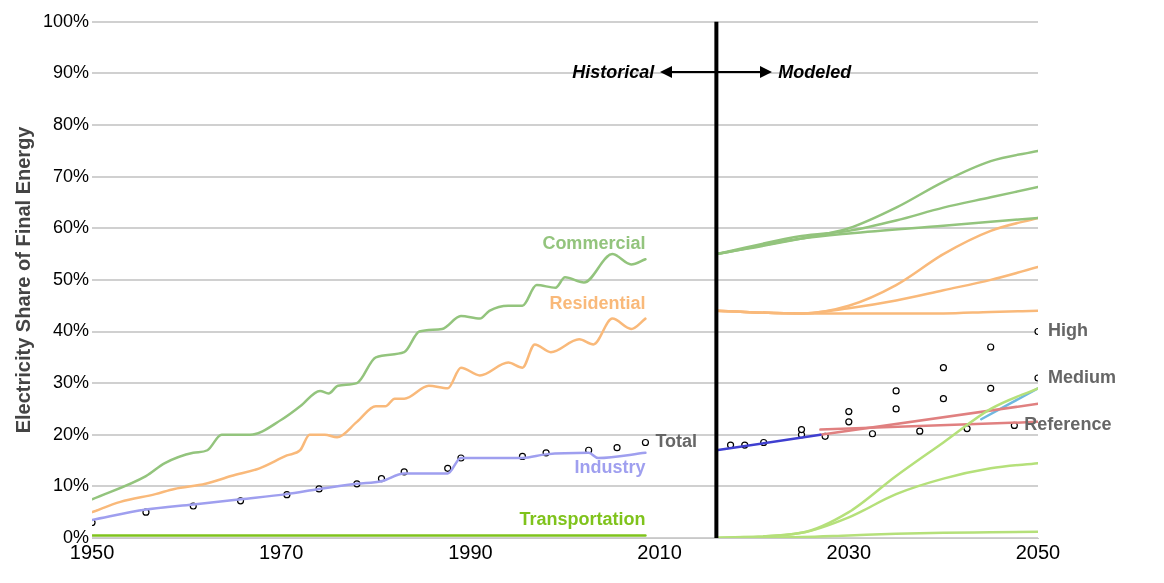 This screenshot has width=1164, height=583. Describe the element at coordinates (22, 279) in the screenshot. I see `y-axis-title: Electricity Share of Final Energy` at that location.